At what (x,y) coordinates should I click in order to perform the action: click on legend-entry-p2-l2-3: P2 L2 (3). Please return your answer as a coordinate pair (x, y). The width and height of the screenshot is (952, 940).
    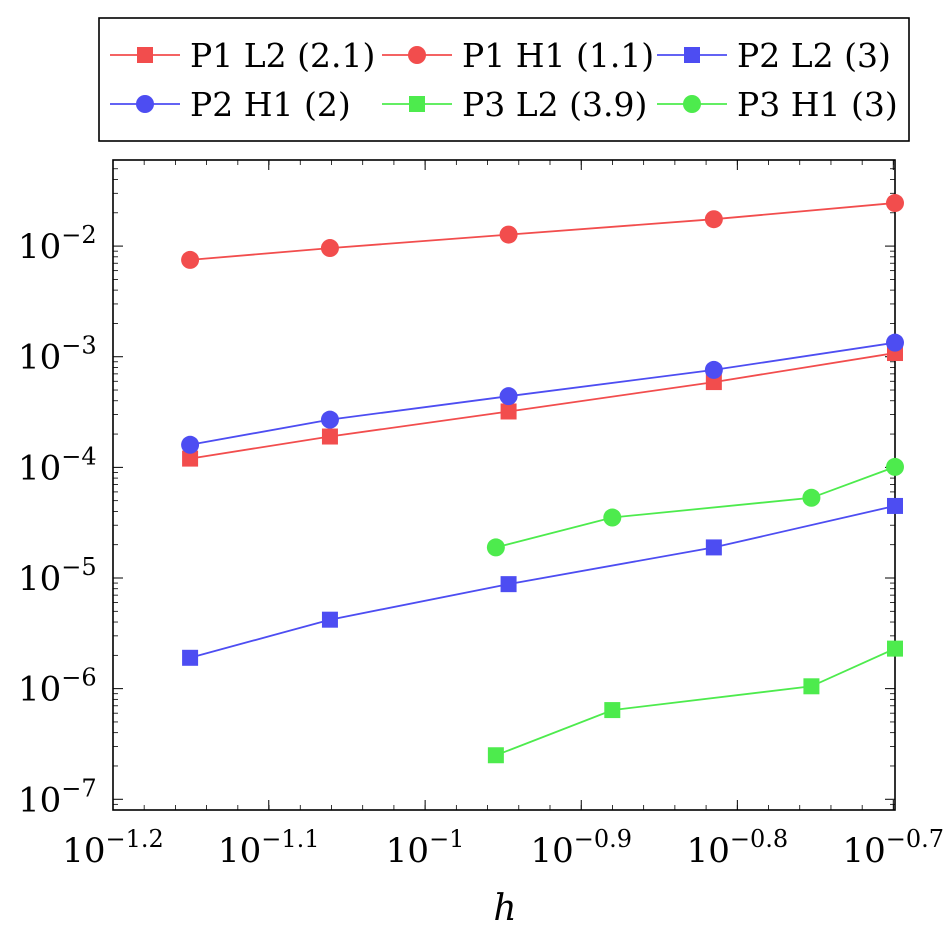
    Looking at the image, I should click on (774, 55).